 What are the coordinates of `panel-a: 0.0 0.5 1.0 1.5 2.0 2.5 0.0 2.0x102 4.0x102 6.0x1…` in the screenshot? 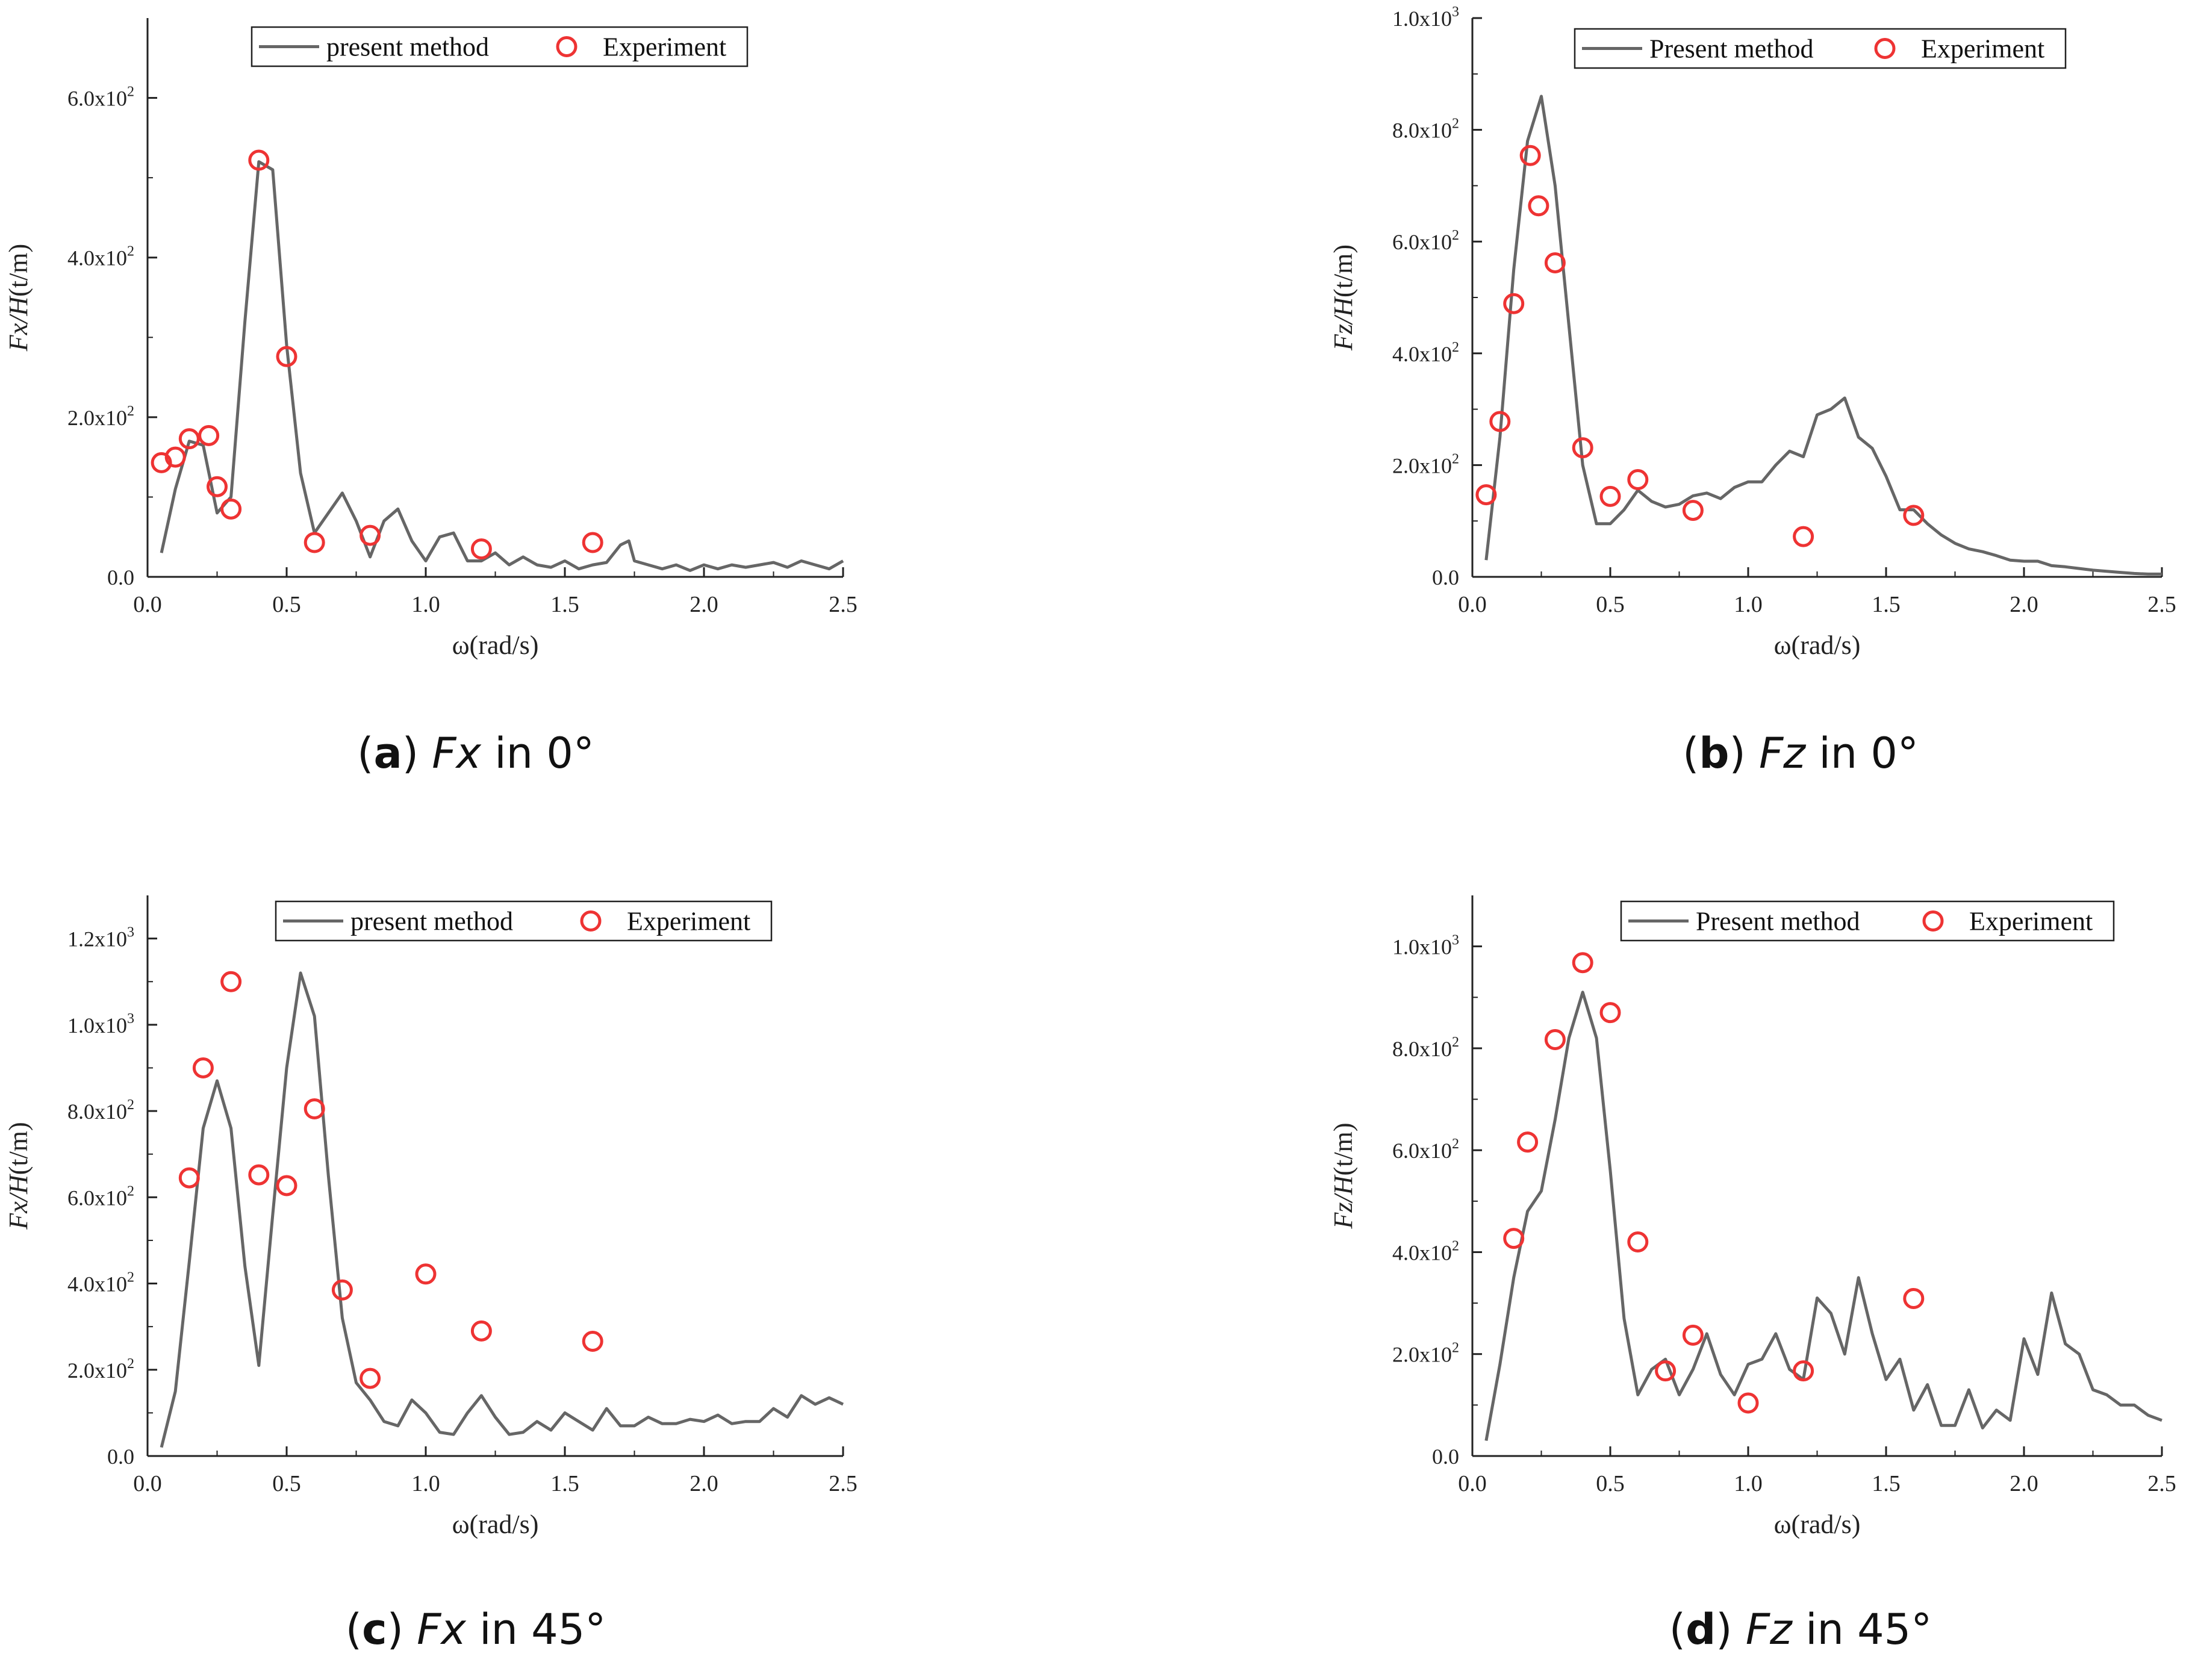 It's located at (431, 339).